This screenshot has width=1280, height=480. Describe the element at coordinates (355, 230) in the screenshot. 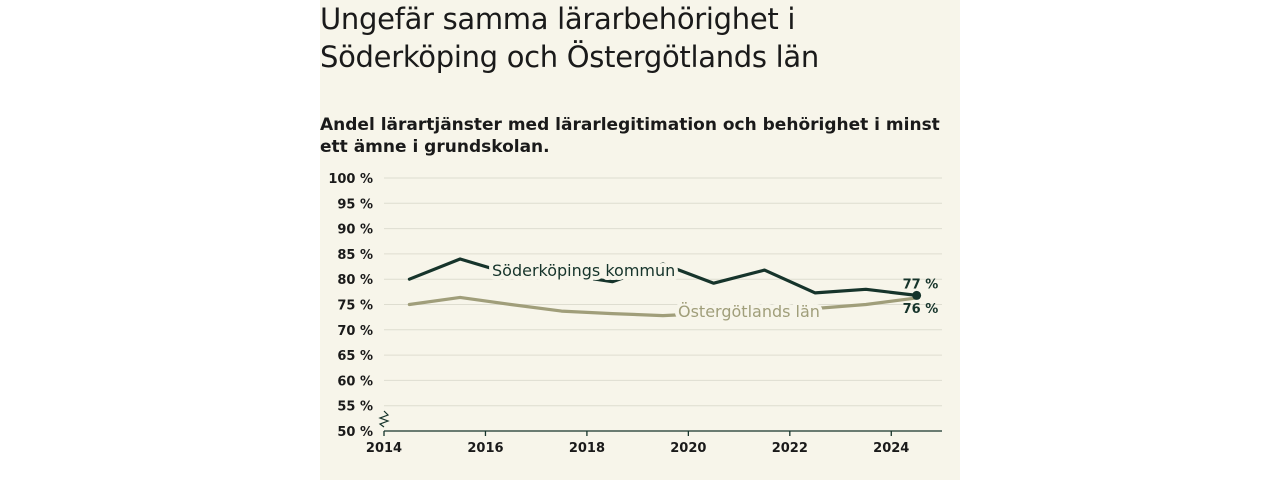

I see `y-tick-label: 90 %` at that location.